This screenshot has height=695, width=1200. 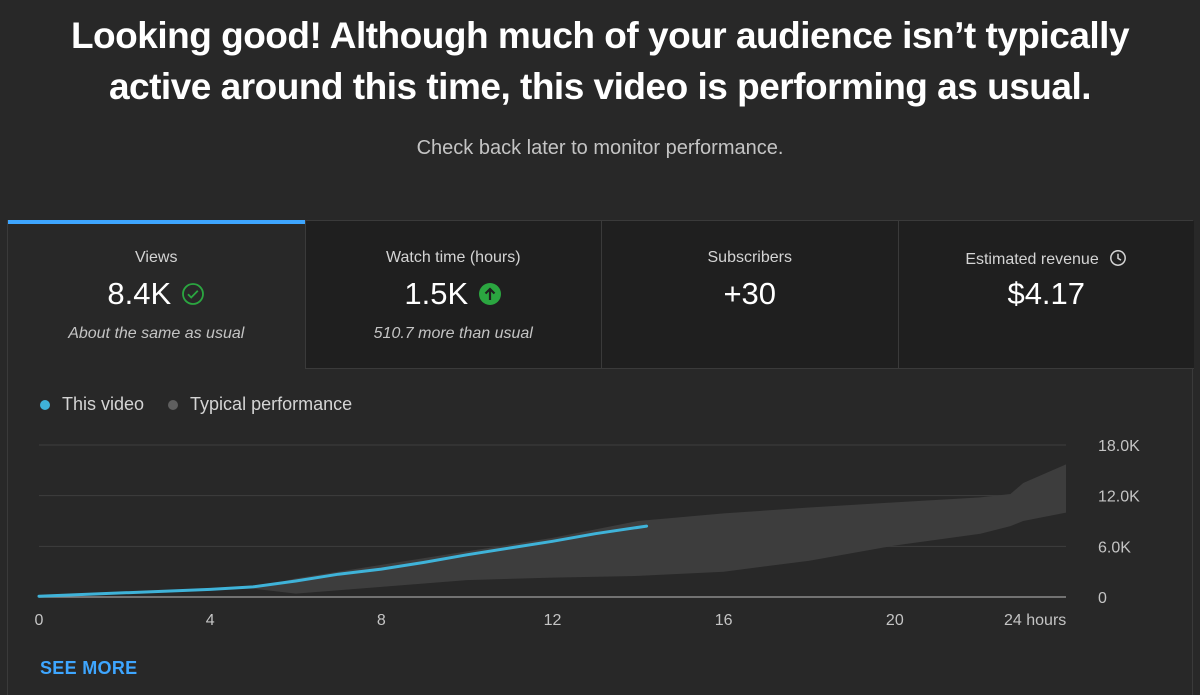 I want to click on arrow-up-circle-icon, so click(x=490, y=294).